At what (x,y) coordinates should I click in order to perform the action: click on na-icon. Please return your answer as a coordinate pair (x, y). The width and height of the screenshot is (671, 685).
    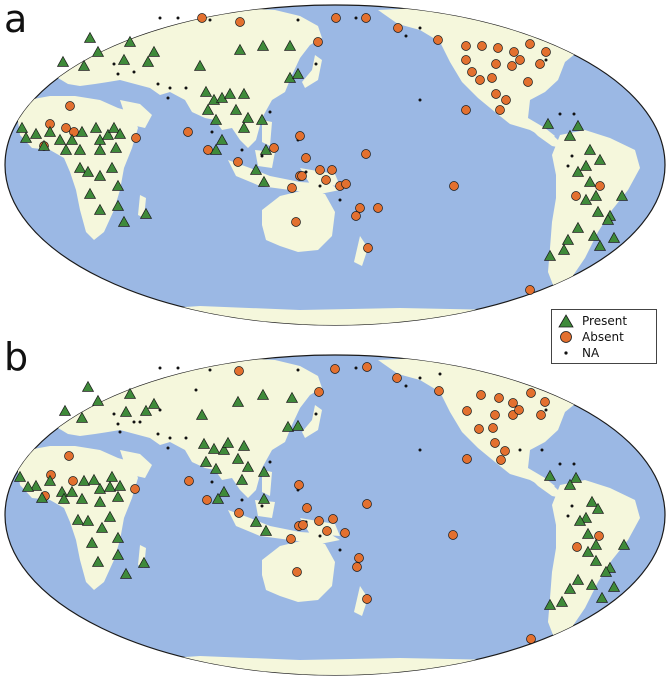
    Looking at the image, I should click on (566, 353).